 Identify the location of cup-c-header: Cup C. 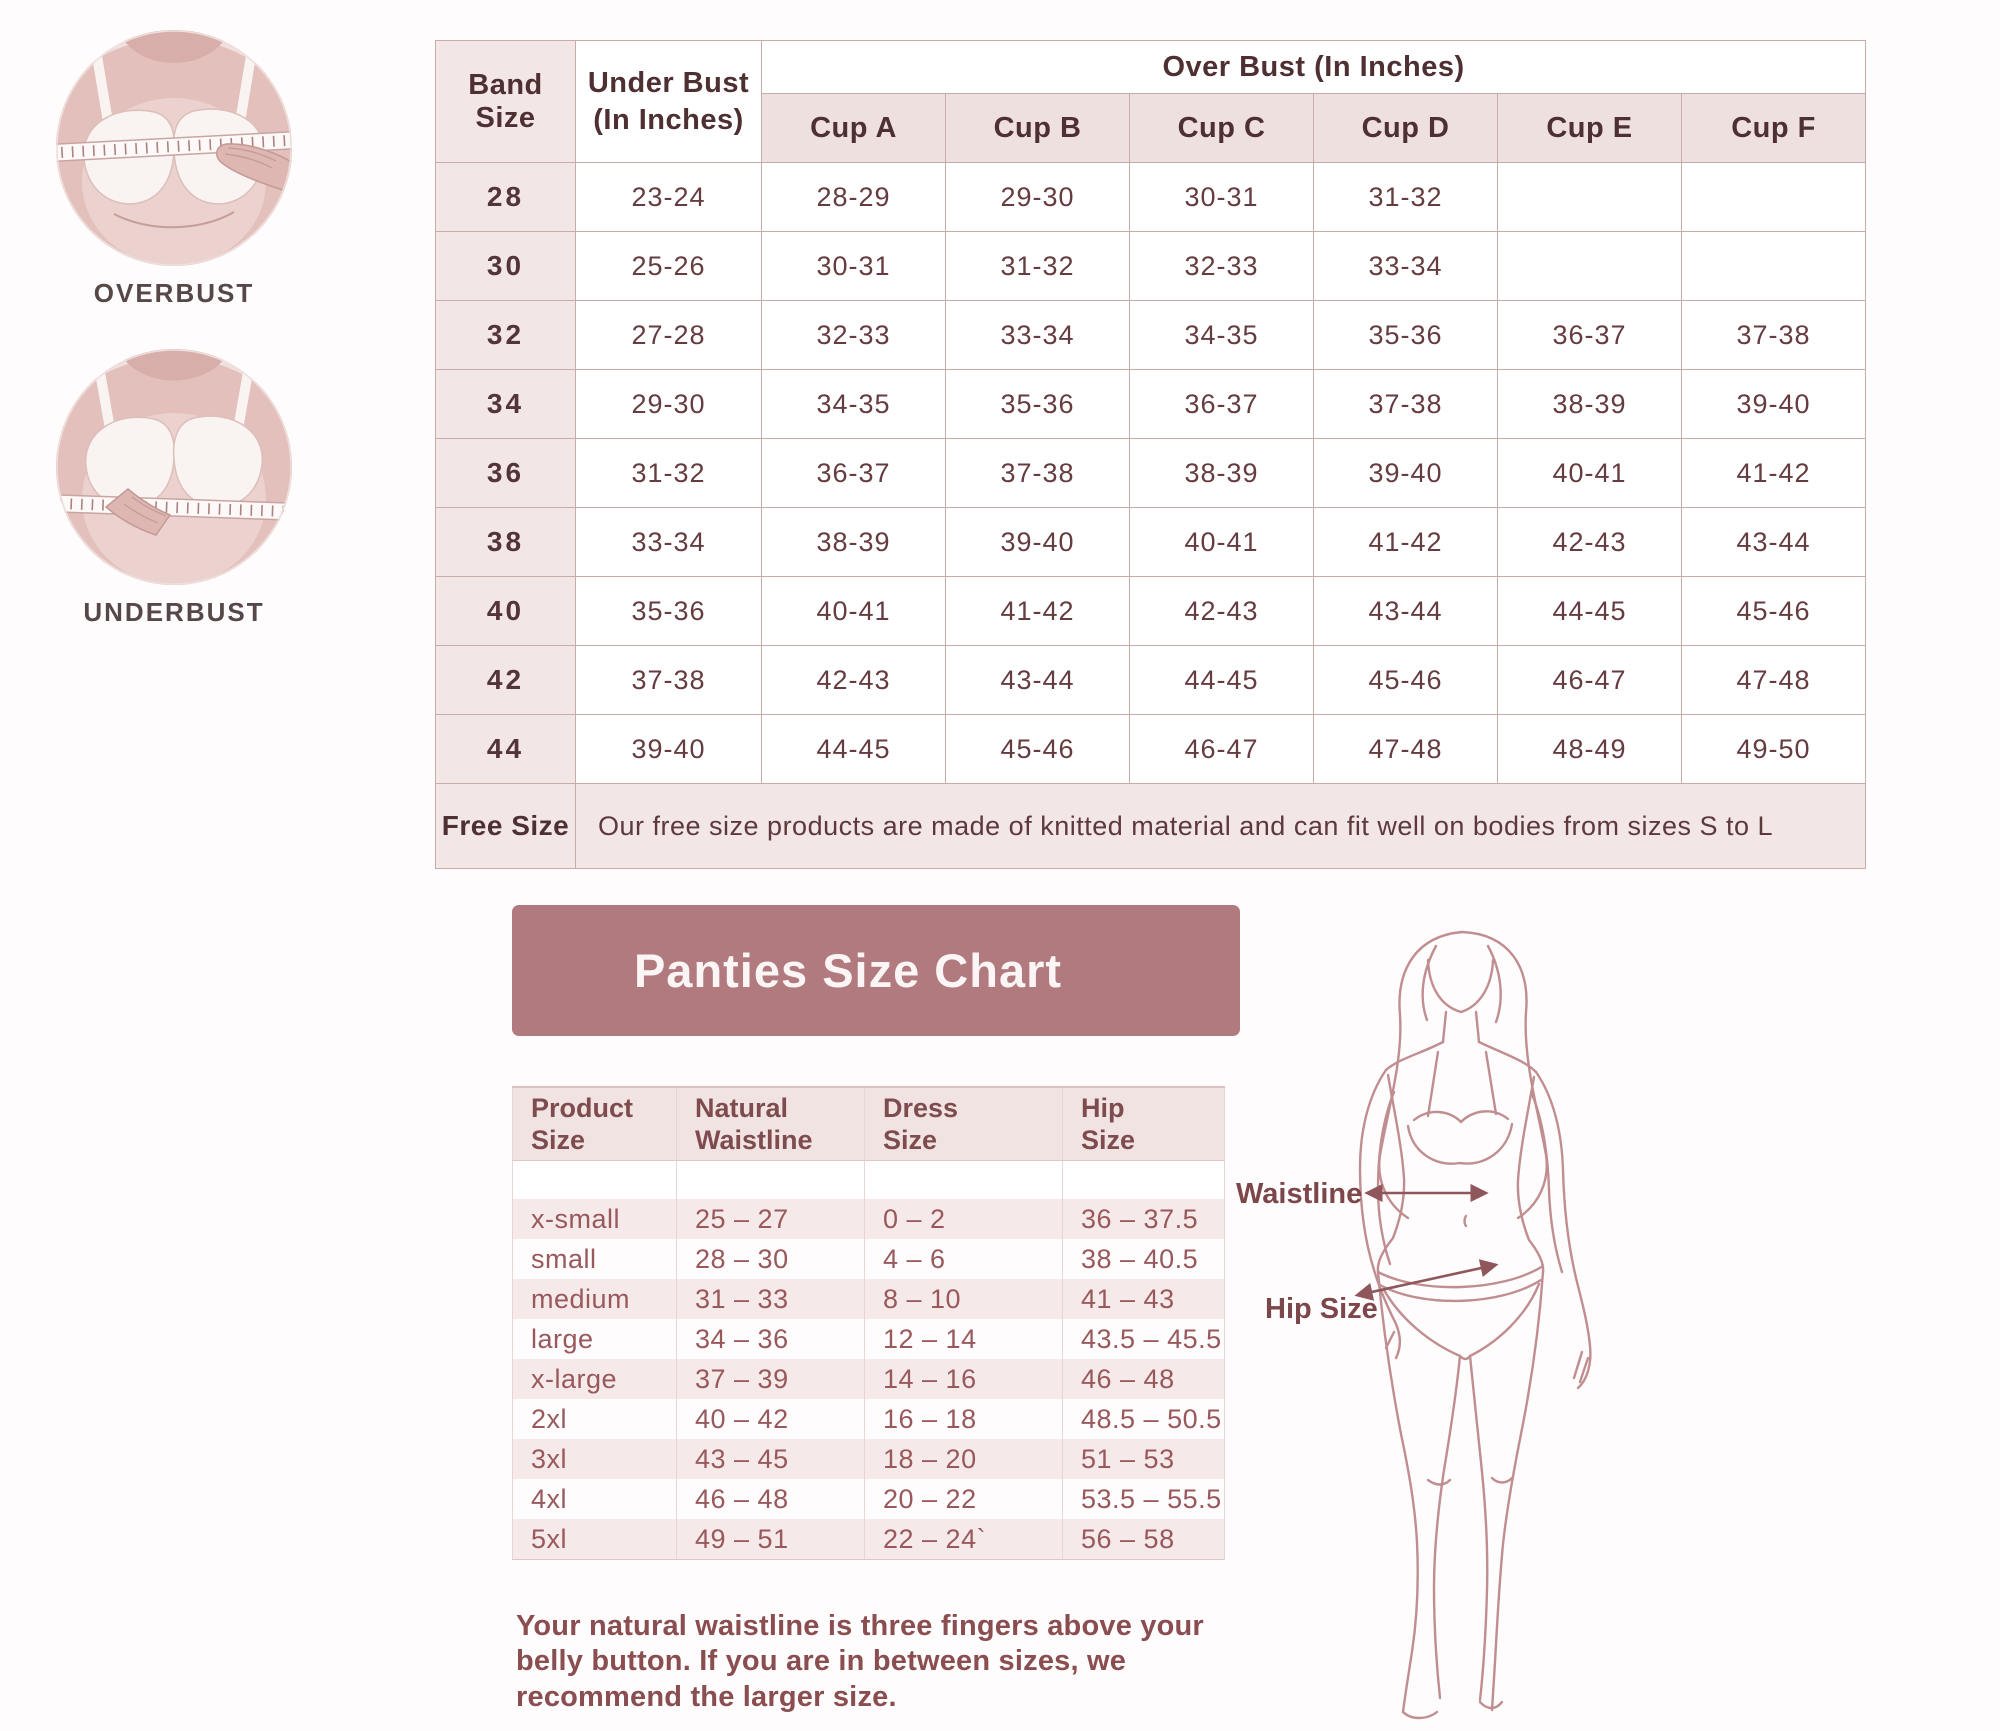
(1221, 128).